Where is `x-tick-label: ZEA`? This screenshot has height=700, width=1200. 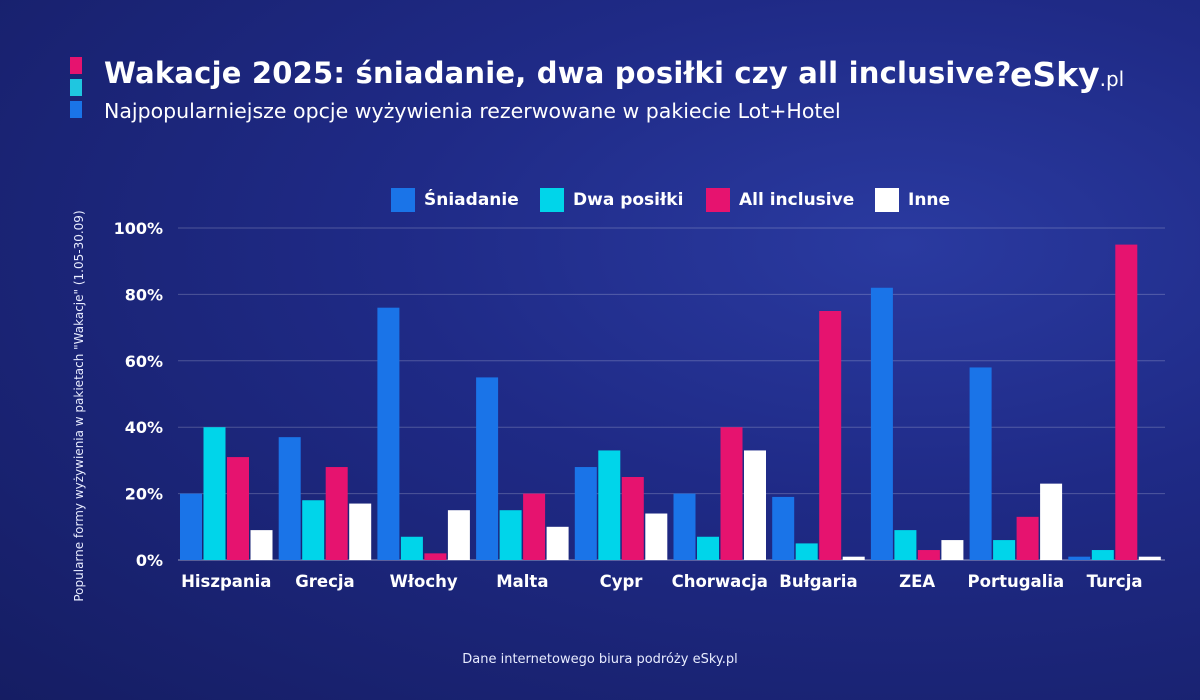
x-tick-label: ZEA is located at coordinates (917, 581).